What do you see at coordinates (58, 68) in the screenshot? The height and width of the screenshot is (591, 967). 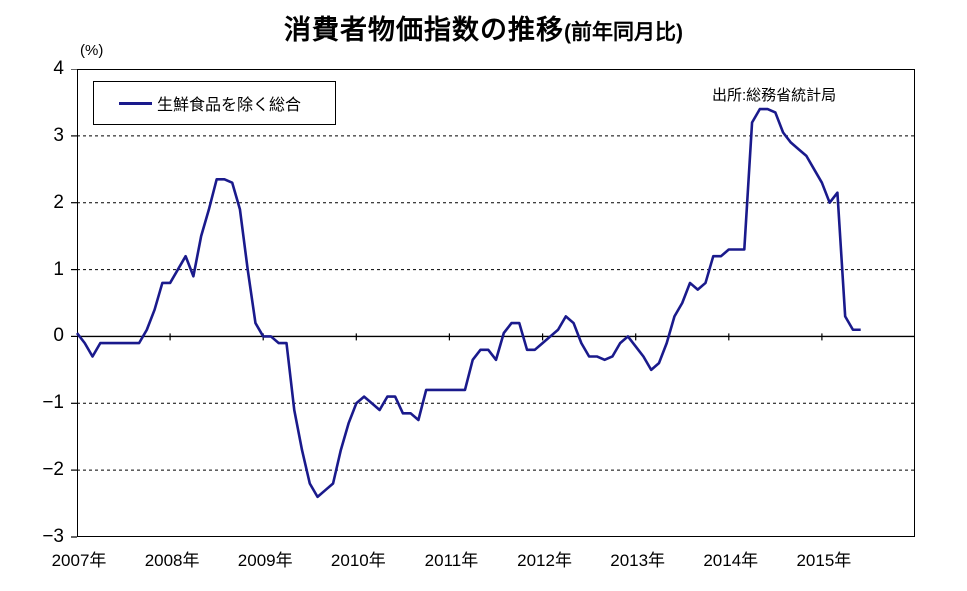 I see `y-axis-label: 4` at bounding box center [58, 68].